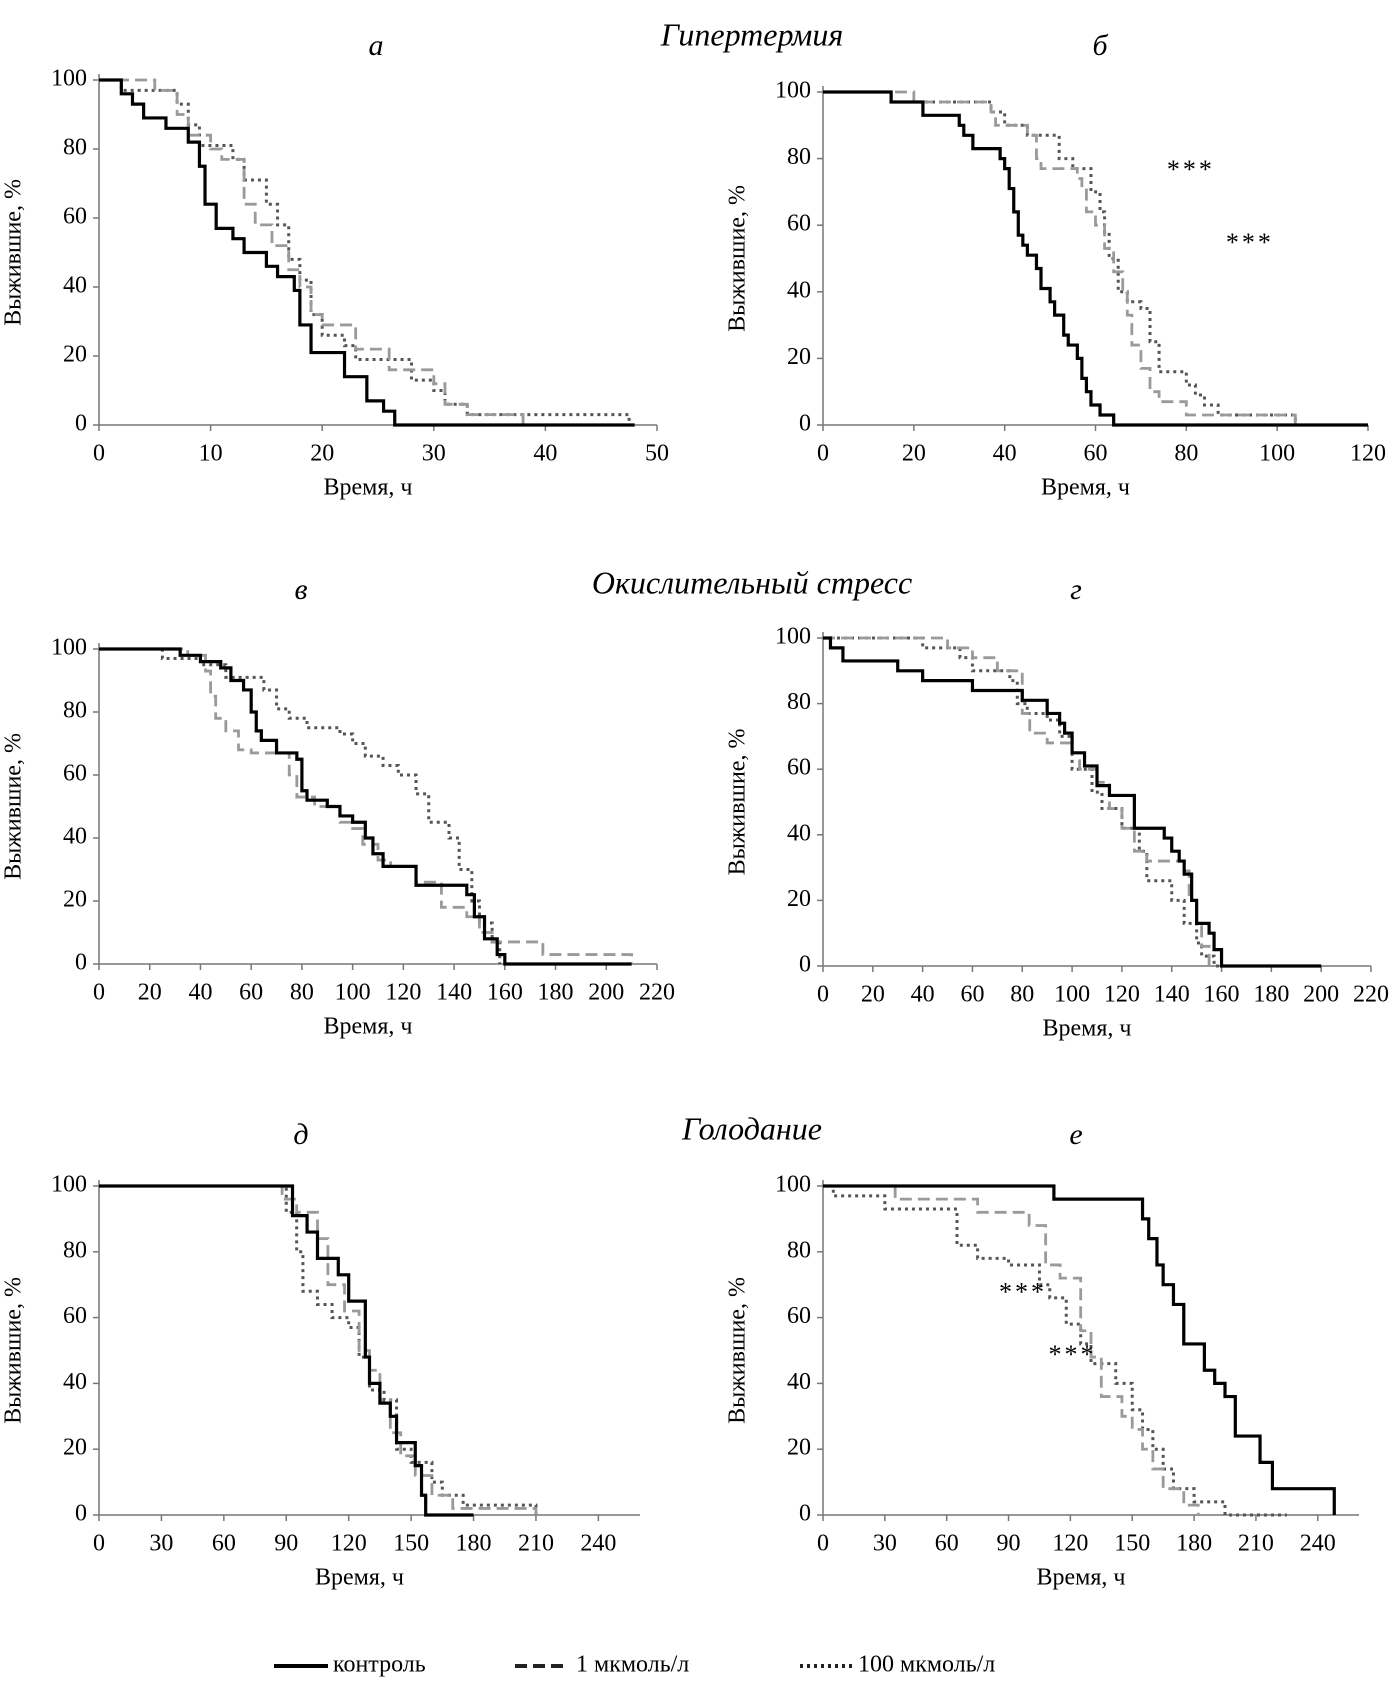 Image resolution: width=1396 pixels, height=1683 pixels. I want to click on legend-label: 100 мкмоль/л, so click(926, 1665).